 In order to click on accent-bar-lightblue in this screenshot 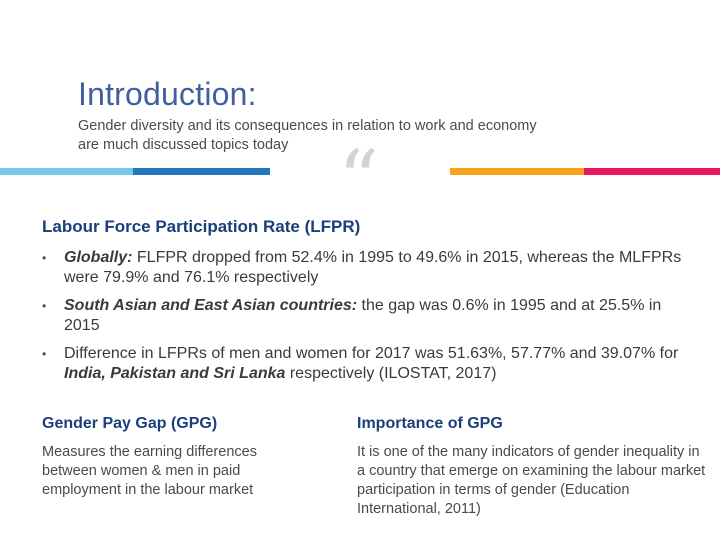, I will do `click(66, 171)`.